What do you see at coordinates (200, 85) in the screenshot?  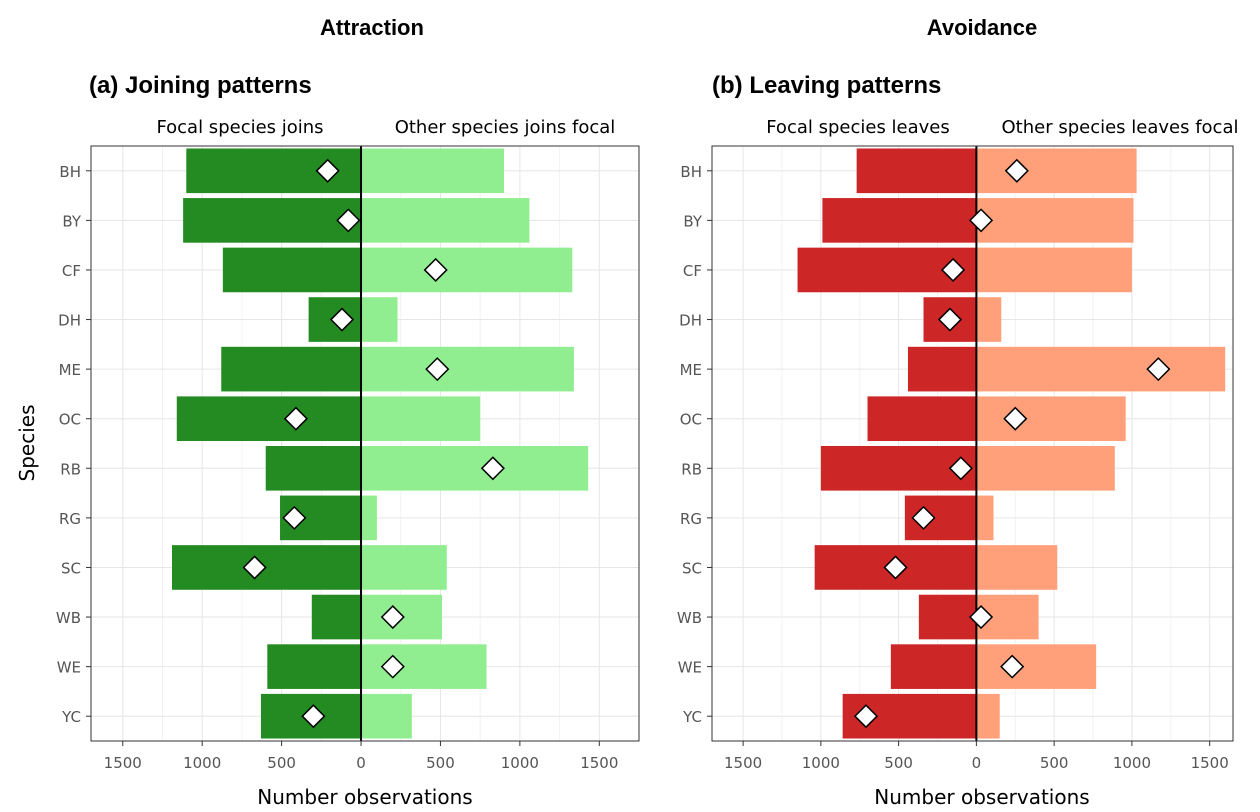 I see `panel-title-a: (a) Joining patterns` at bounding box center [200, 85].